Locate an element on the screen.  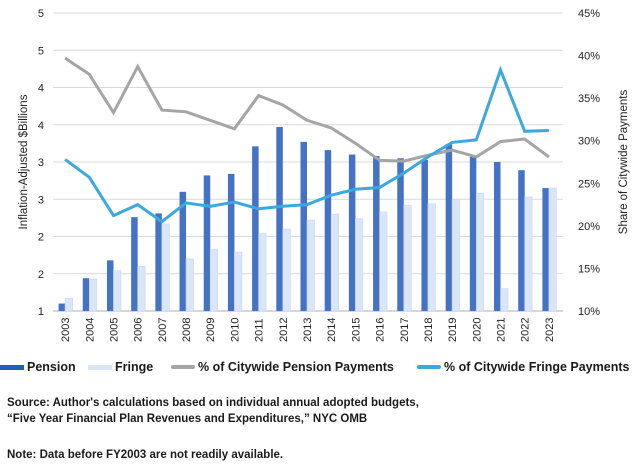
x-tick-label: 2013 is located at coordinates (308, 330).